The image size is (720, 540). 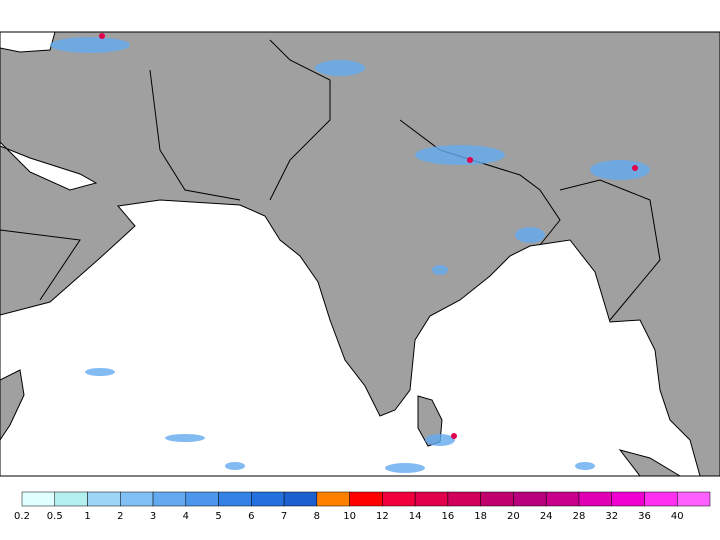 What do you see at coordinates (55, 516) in the screenshot?
I see `legend-label: 0.5` at bounding box center [55, 516].